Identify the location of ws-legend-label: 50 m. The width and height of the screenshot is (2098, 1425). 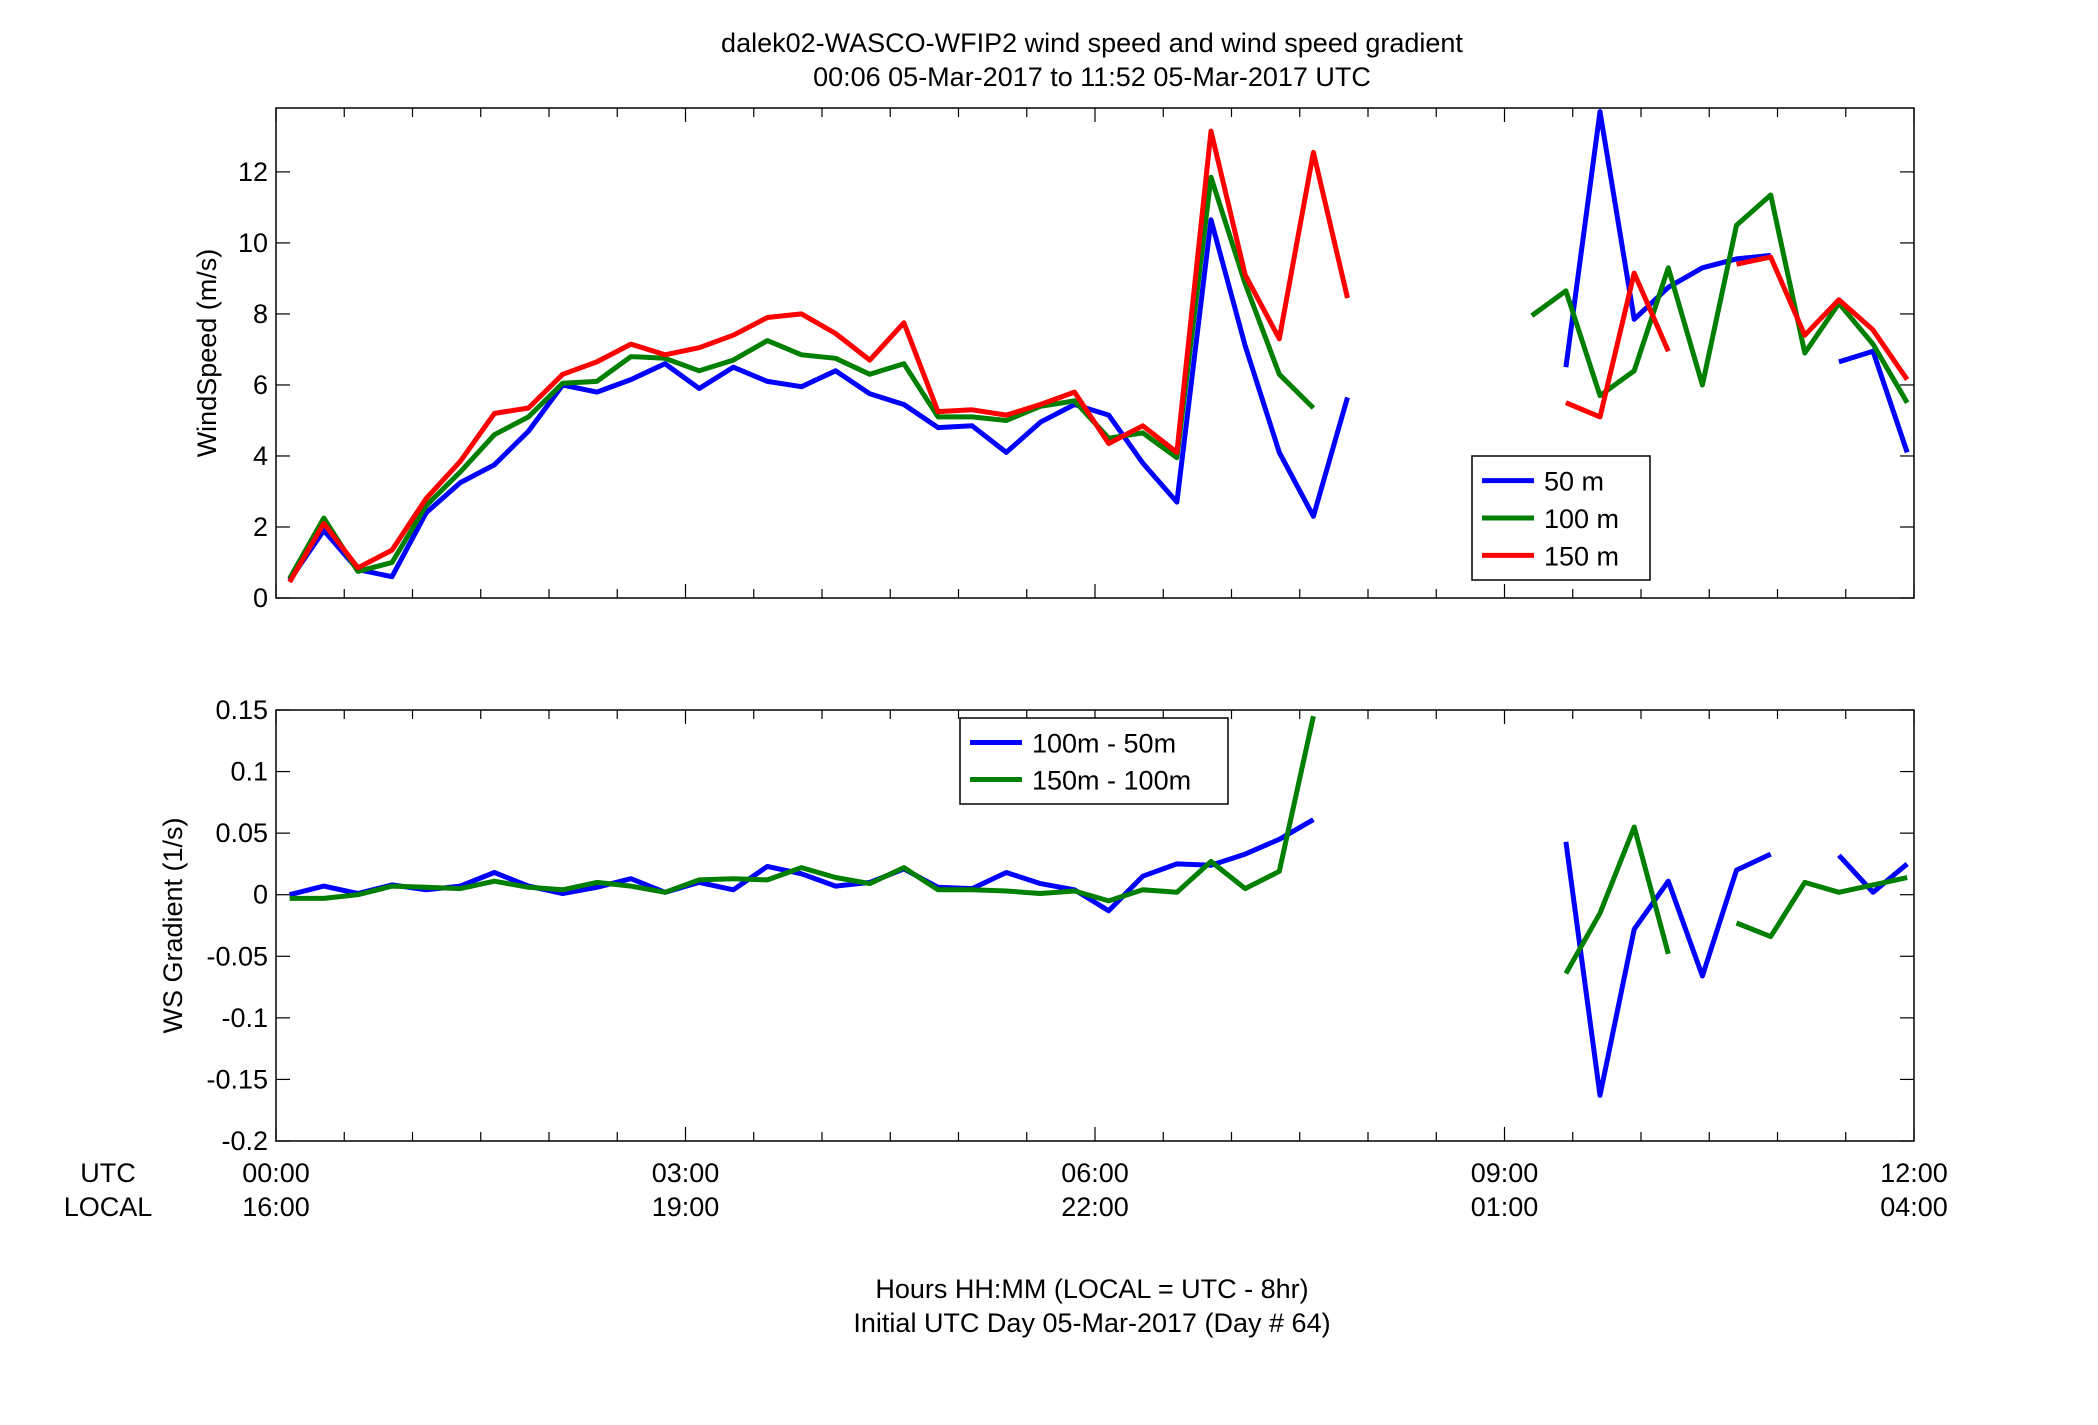
(1574, 482).